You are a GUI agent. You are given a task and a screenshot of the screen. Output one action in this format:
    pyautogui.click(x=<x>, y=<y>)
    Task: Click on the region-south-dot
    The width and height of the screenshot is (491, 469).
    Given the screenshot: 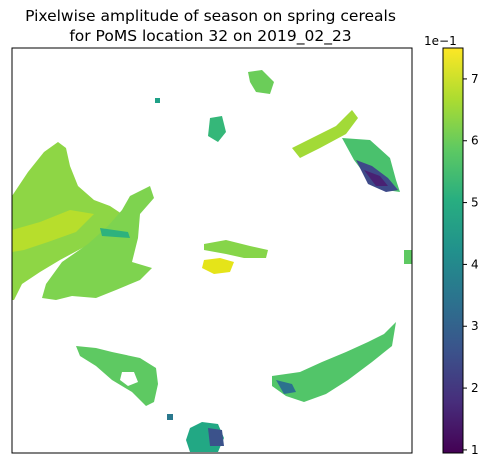 What is the action you would take?
    pyautogui.click(x=170, y=417)
    